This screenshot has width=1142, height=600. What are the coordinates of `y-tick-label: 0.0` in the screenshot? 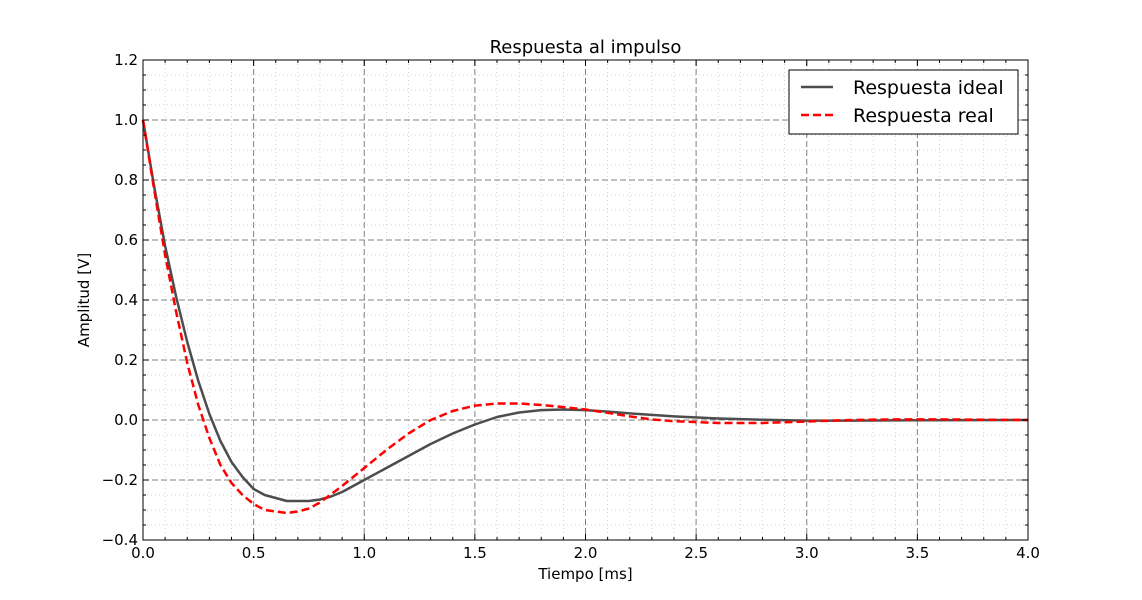 It's located at (126, 420).